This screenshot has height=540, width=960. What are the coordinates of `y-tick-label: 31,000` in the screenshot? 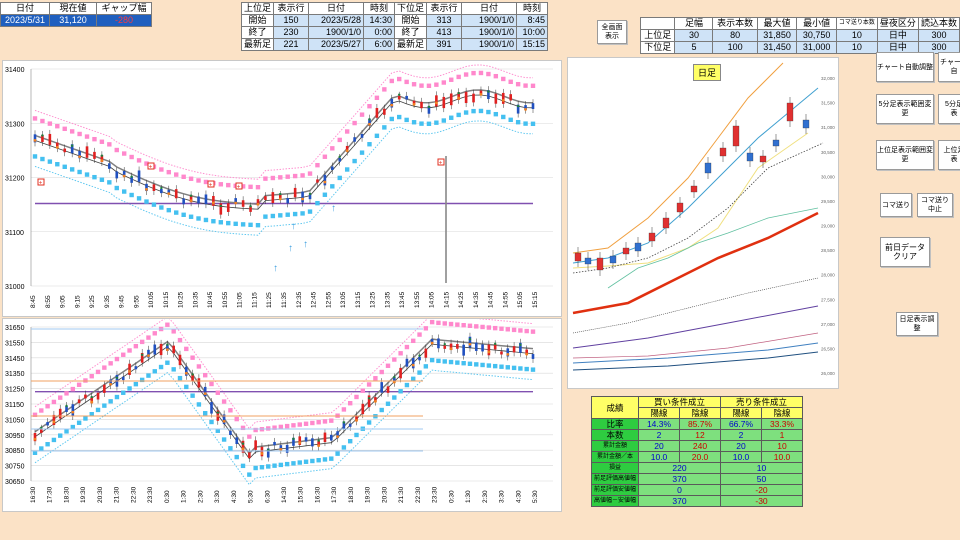 It's located at (828, 127).